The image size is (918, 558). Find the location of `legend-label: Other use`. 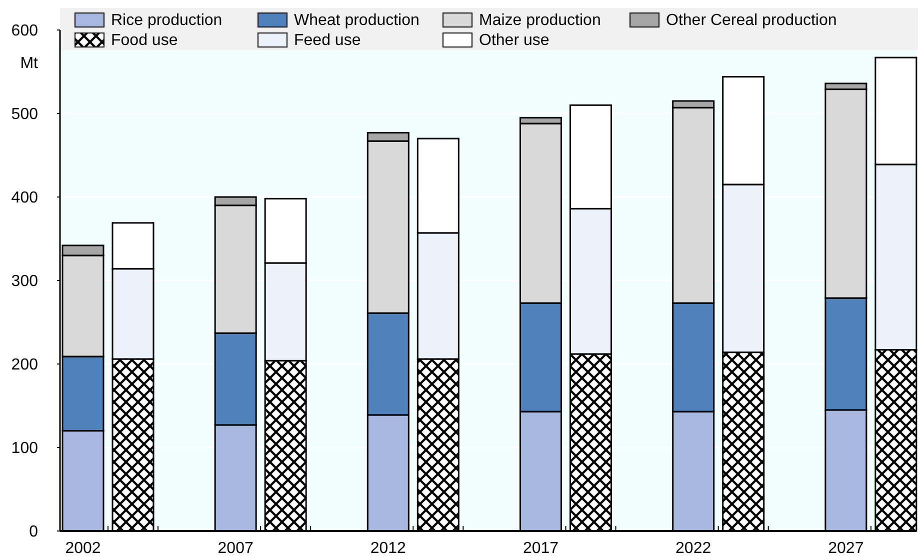

legend-label: Other use is located at coordinates (514, 40).